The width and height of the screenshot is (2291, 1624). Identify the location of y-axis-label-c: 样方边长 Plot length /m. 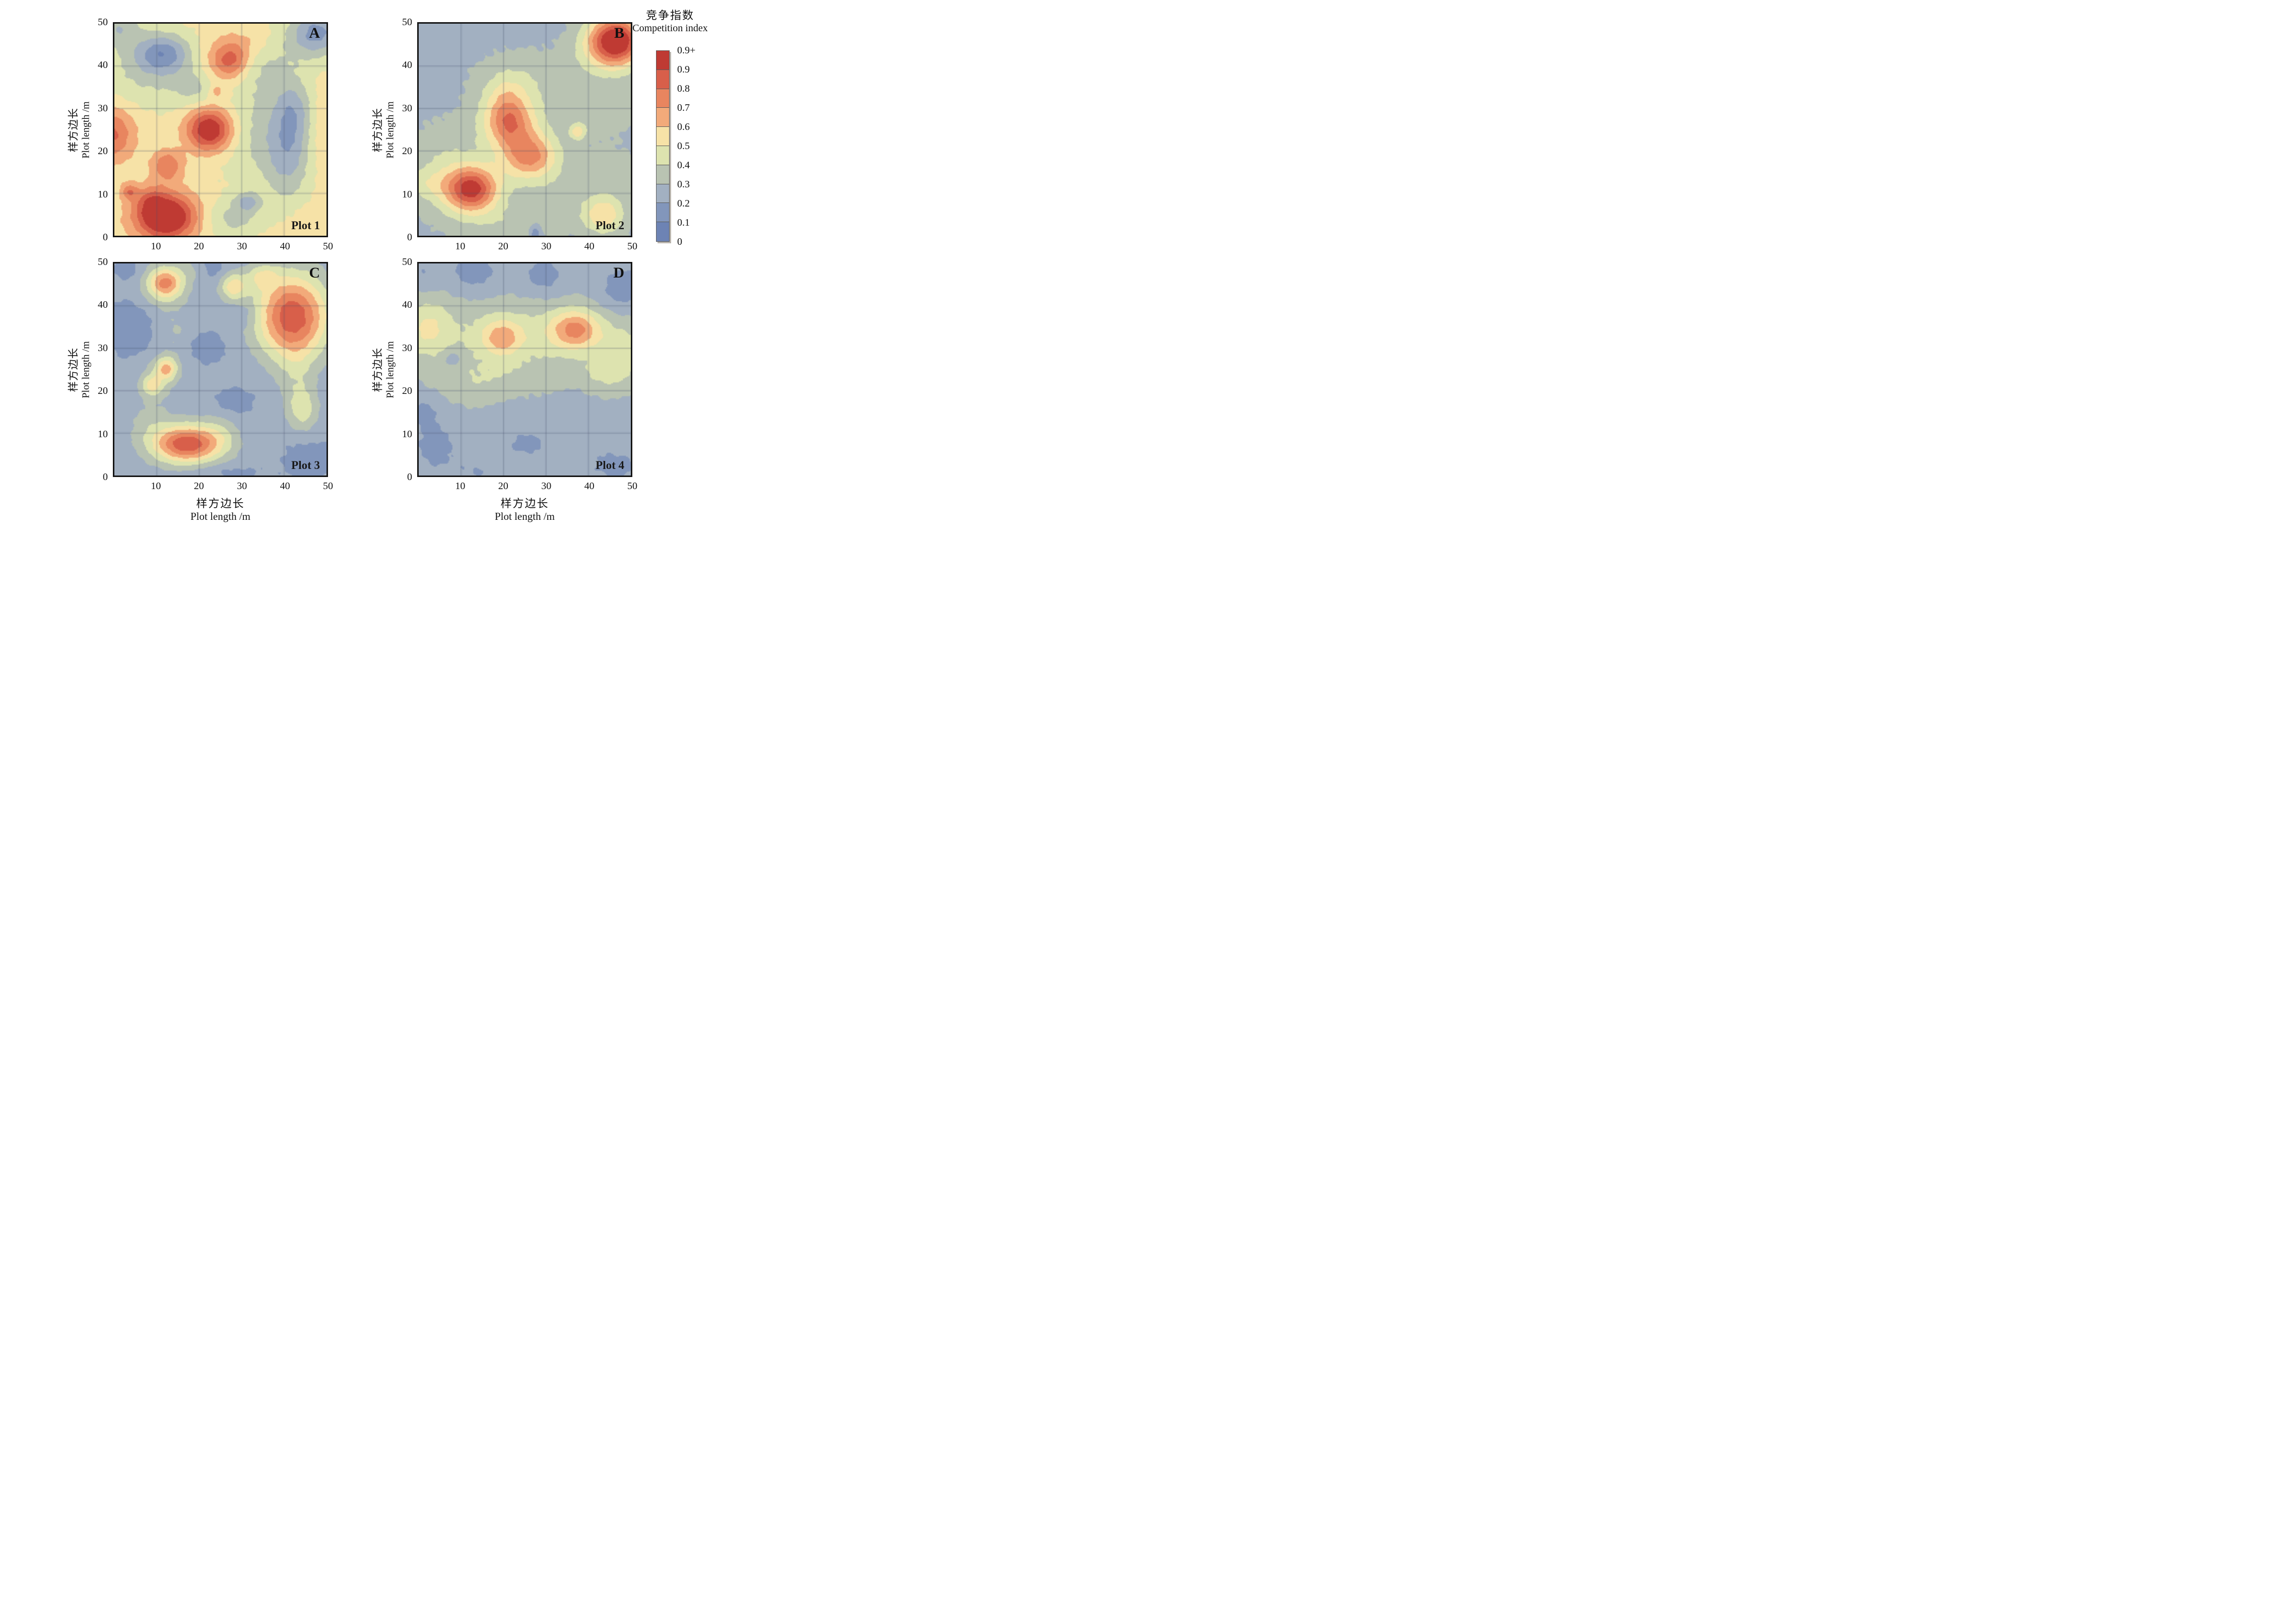
(80, 369).